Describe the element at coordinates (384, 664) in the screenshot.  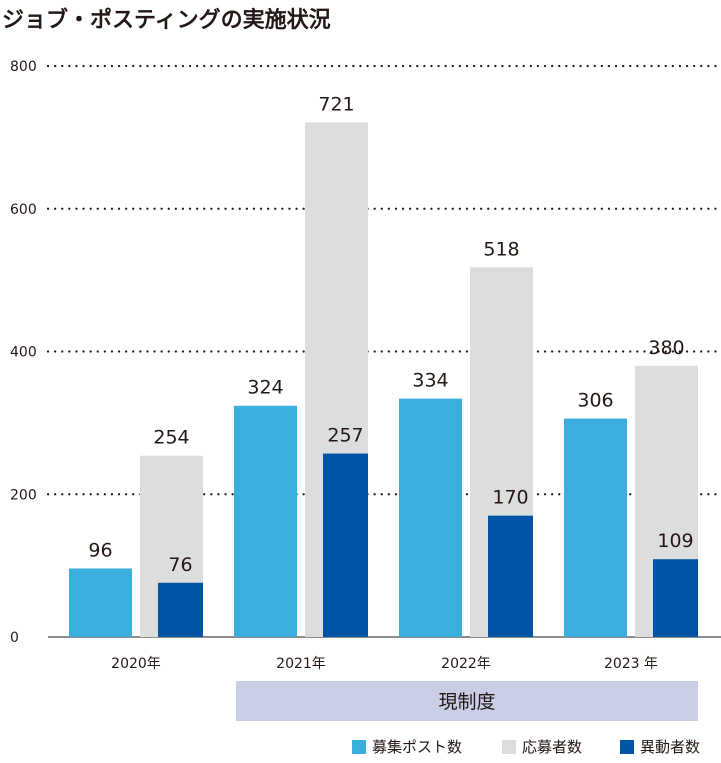
I see `x-axis: 2020年 2021年 2022年 2023 年` at that location.